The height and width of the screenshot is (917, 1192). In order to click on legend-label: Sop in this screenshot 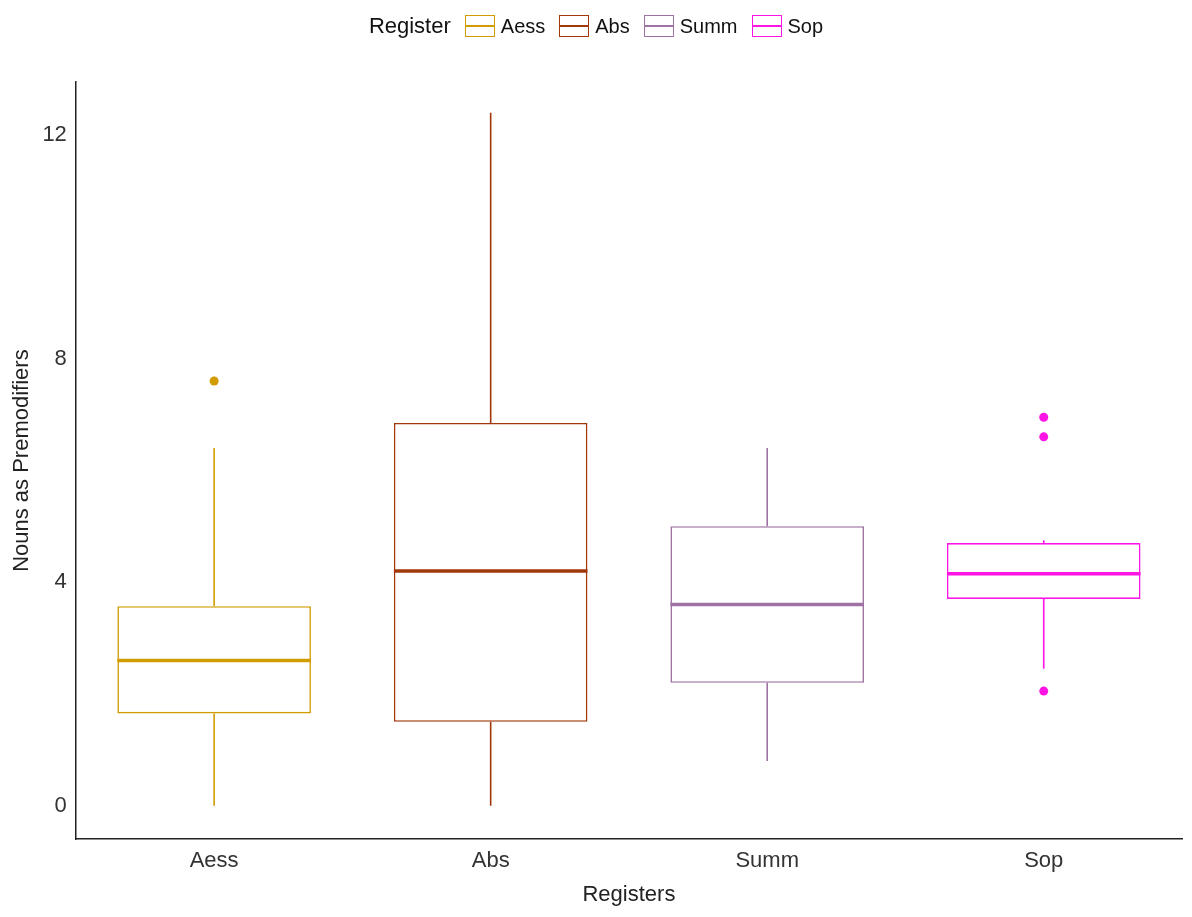, I will do `click(805, 26)`.